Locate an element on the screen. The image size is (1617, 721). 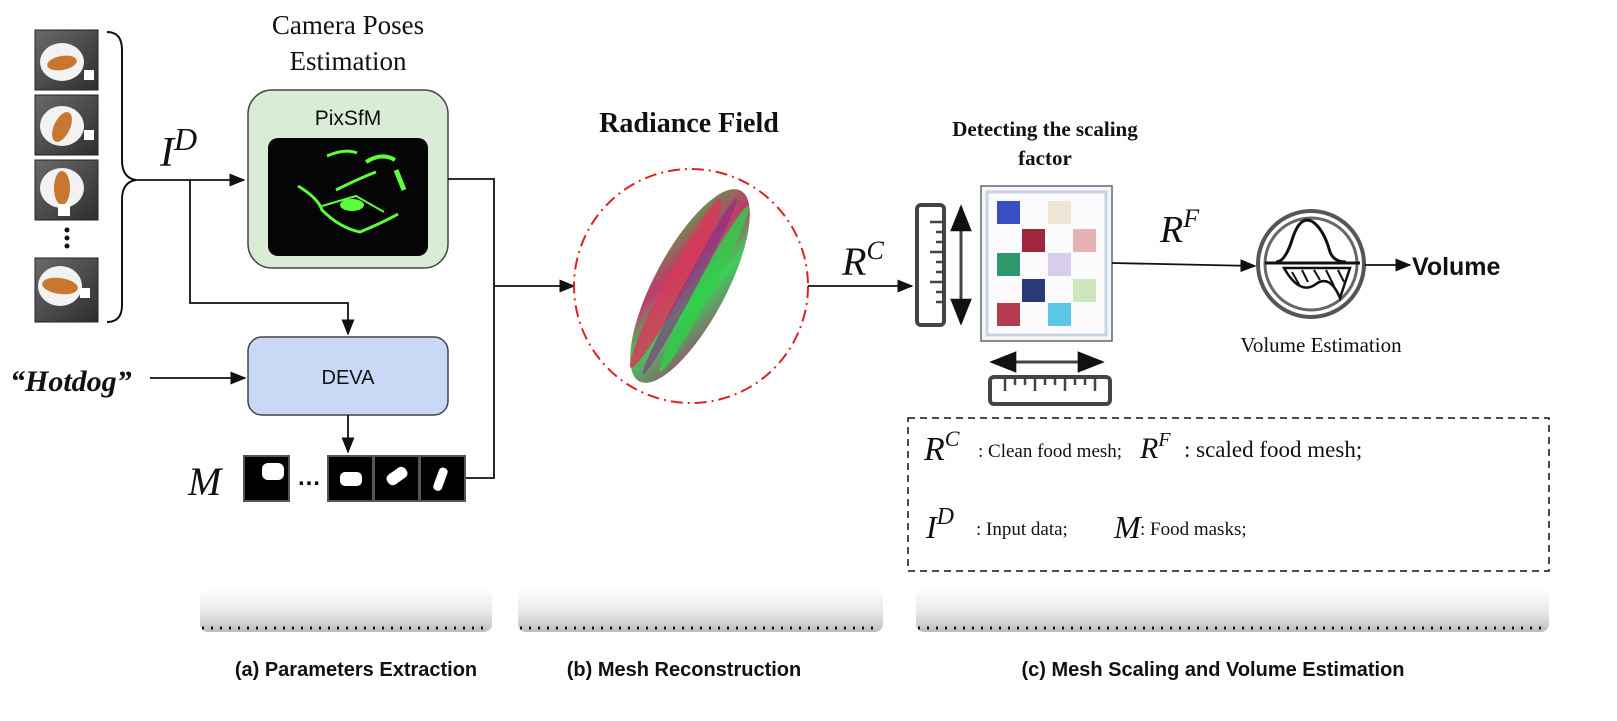
legend-rf-symbol: RF is located at coordinates (1155, 447).